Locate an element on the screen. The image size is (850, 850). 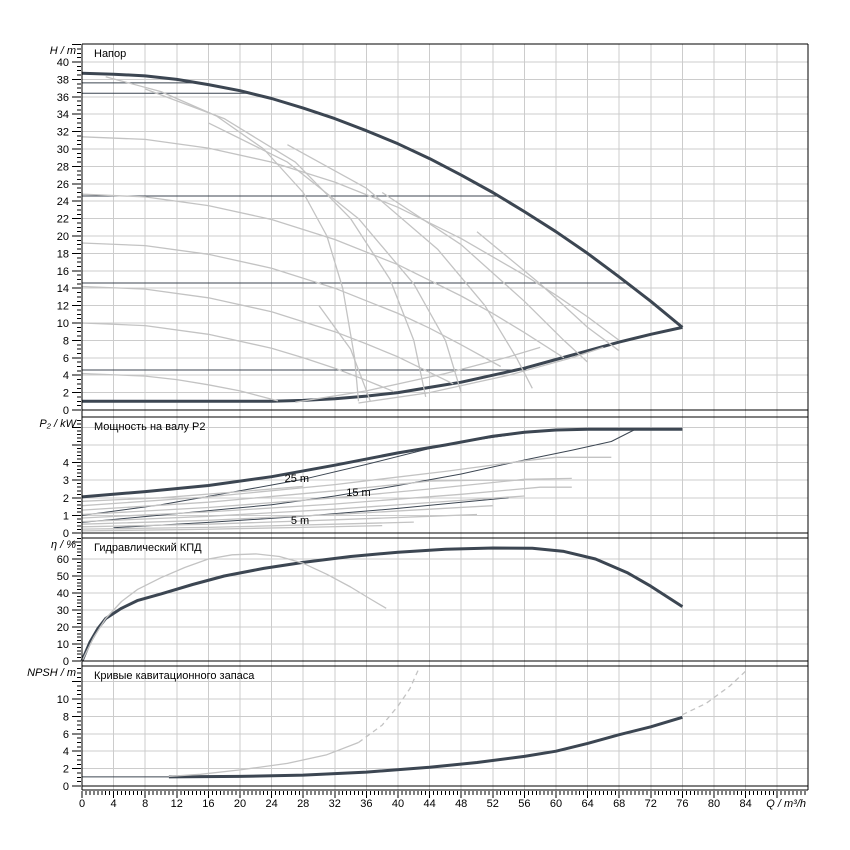
head-iso-curve-5-curve is located at coordinates (485, 277).